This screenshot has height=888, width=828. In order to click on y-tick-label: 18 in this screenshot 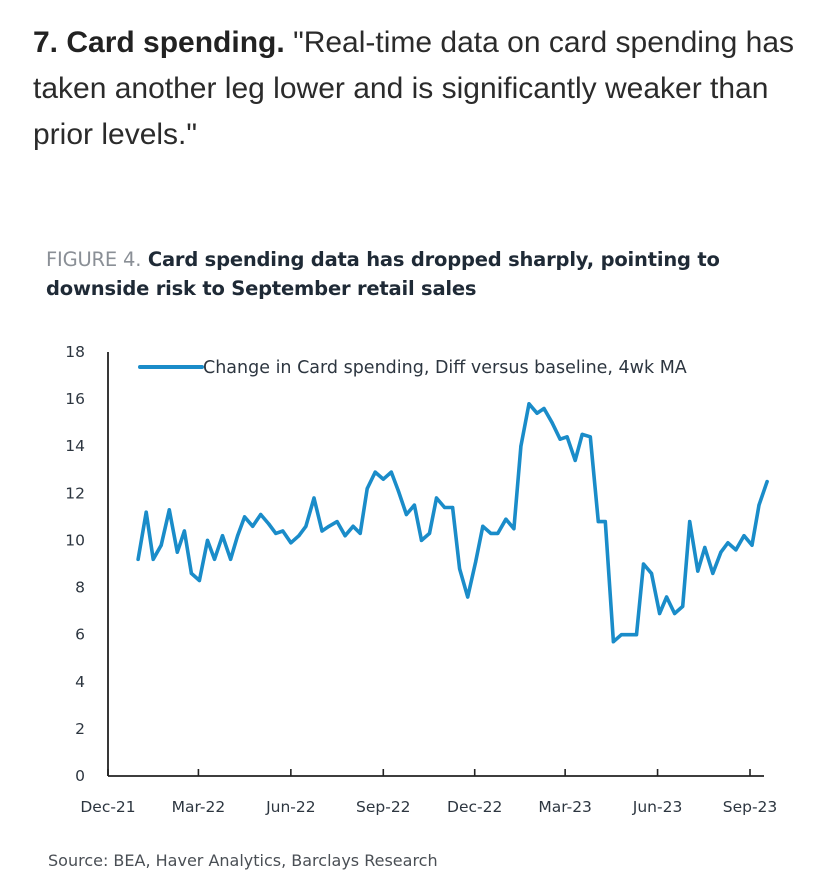, I will do `click(75, 352)`.